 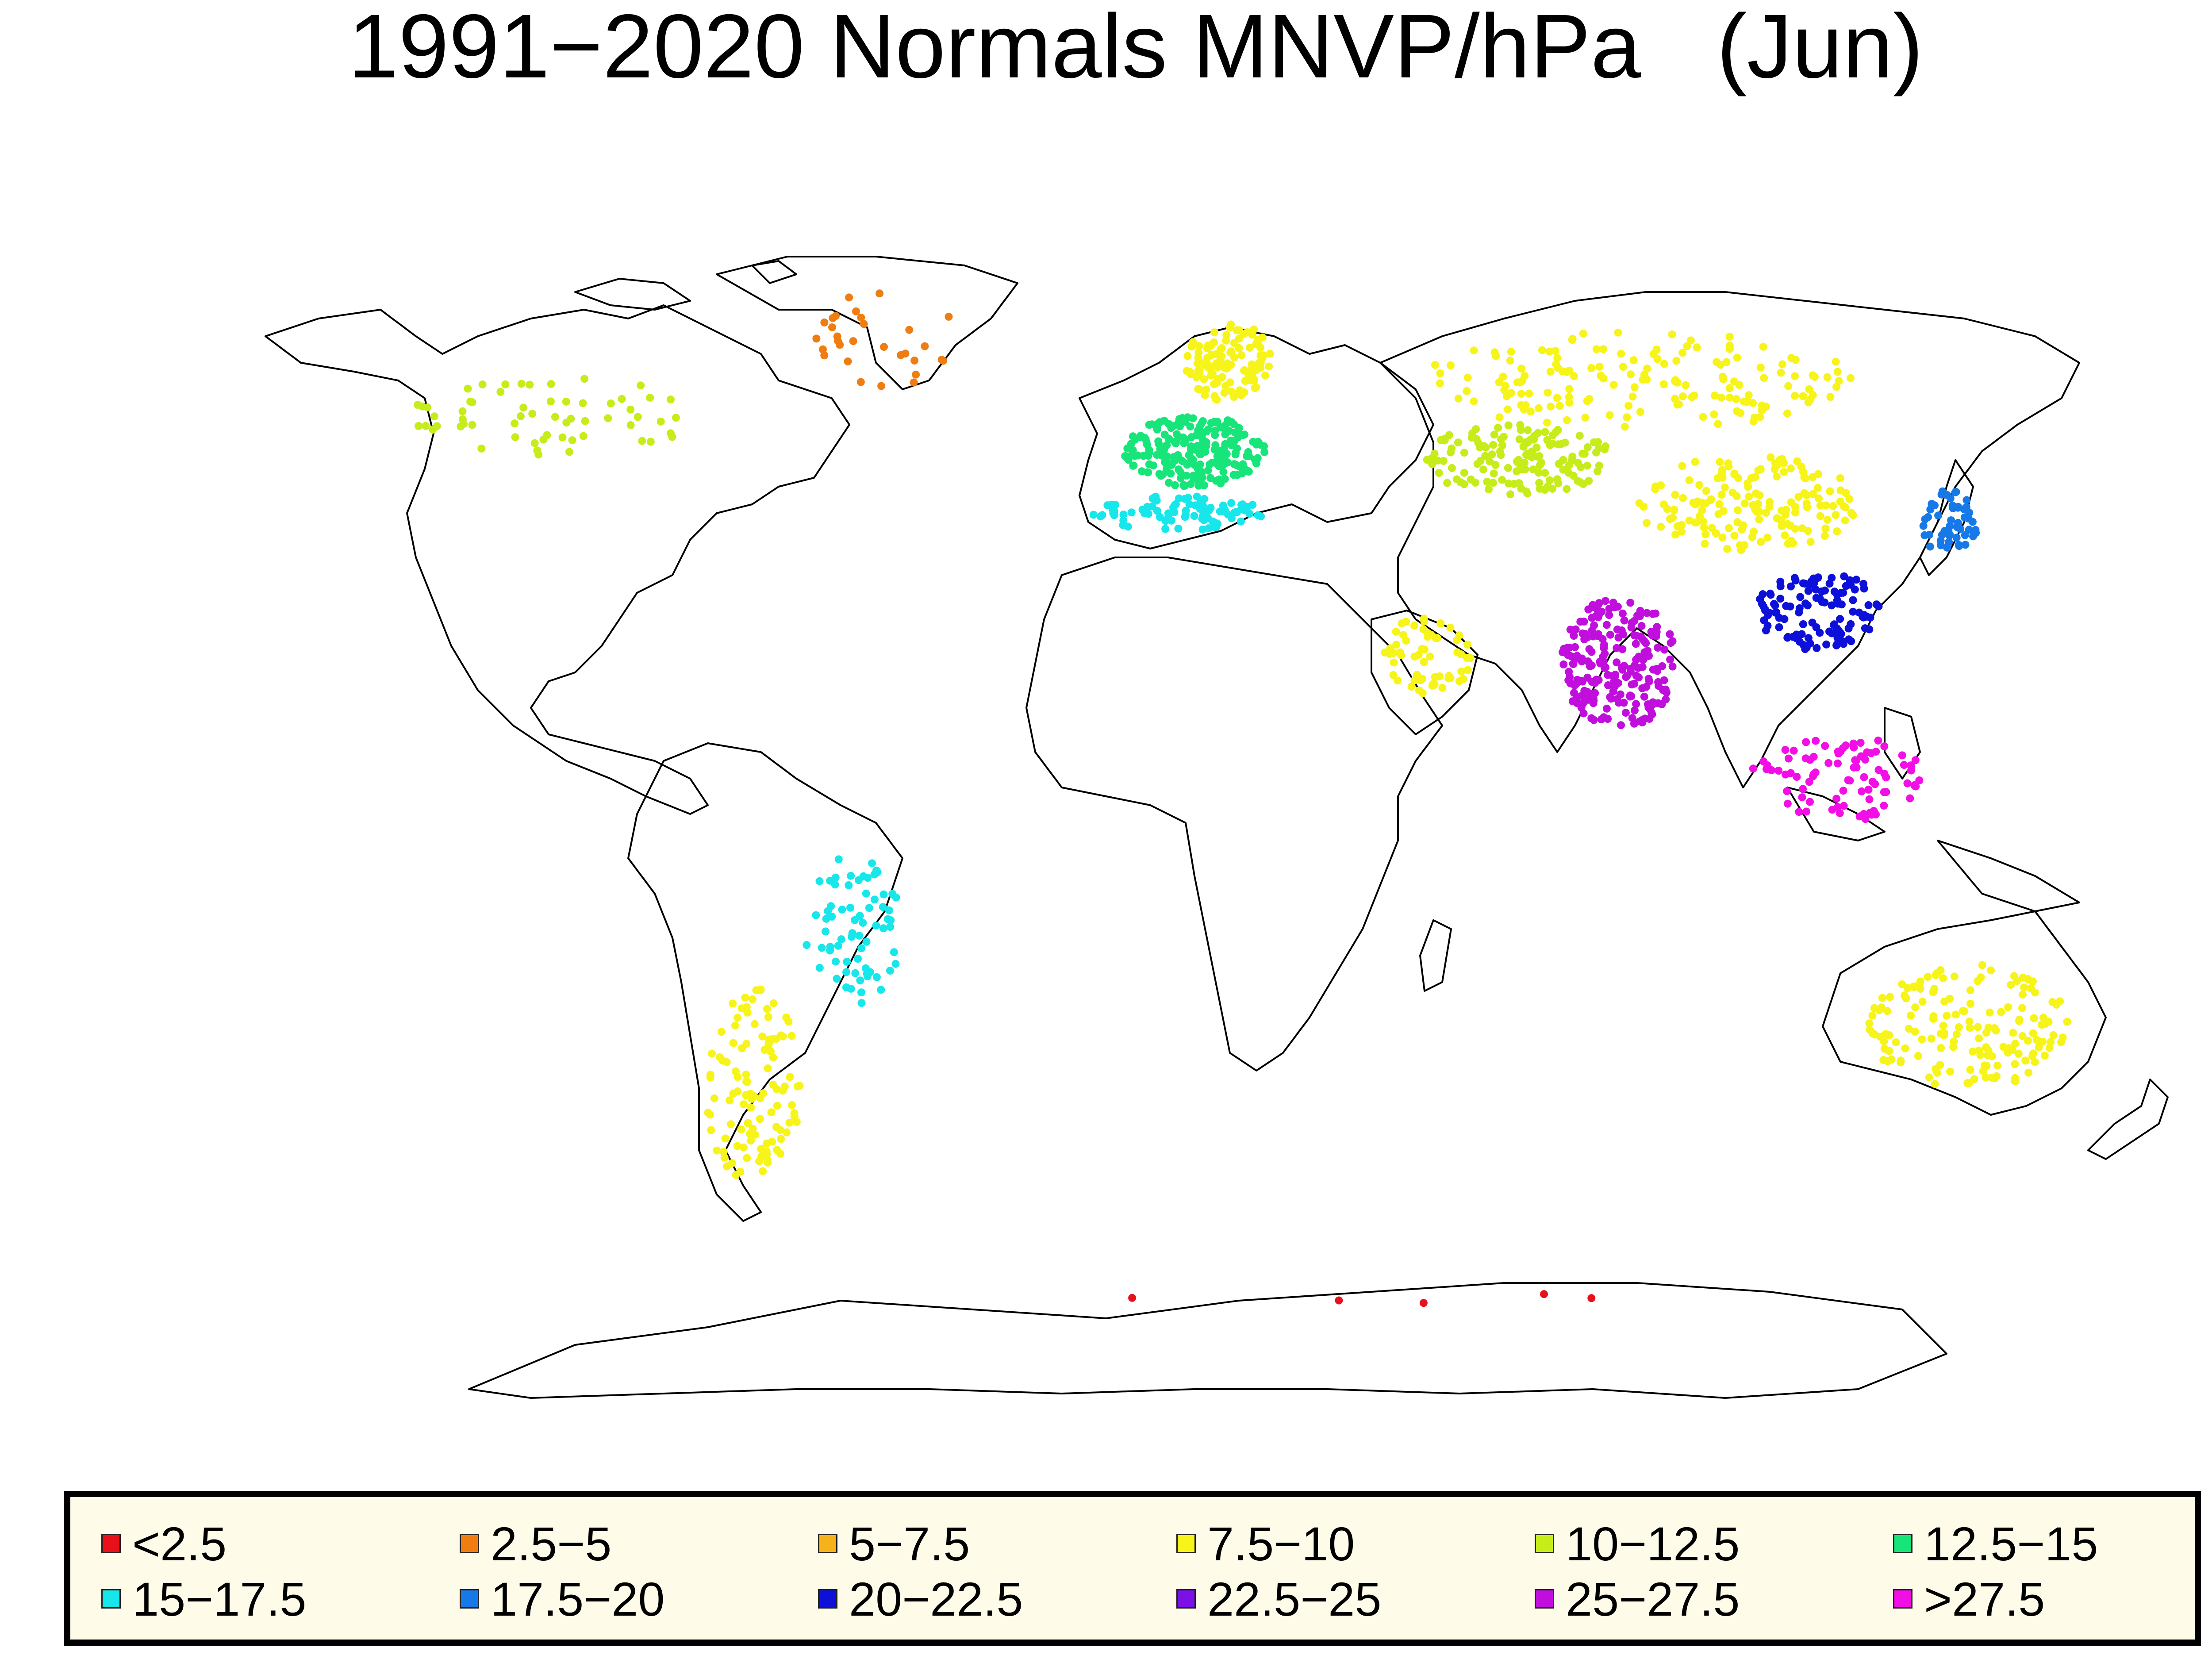 I want to click on legend-label: 22.5−25, so click(x=1295, y=1599).